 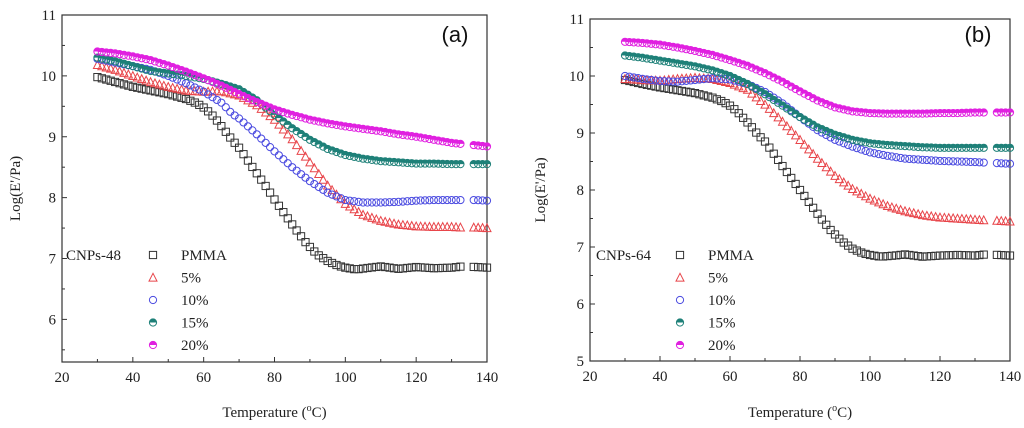 I want to click on legend-label: 15%, so click(x=722, y=324).